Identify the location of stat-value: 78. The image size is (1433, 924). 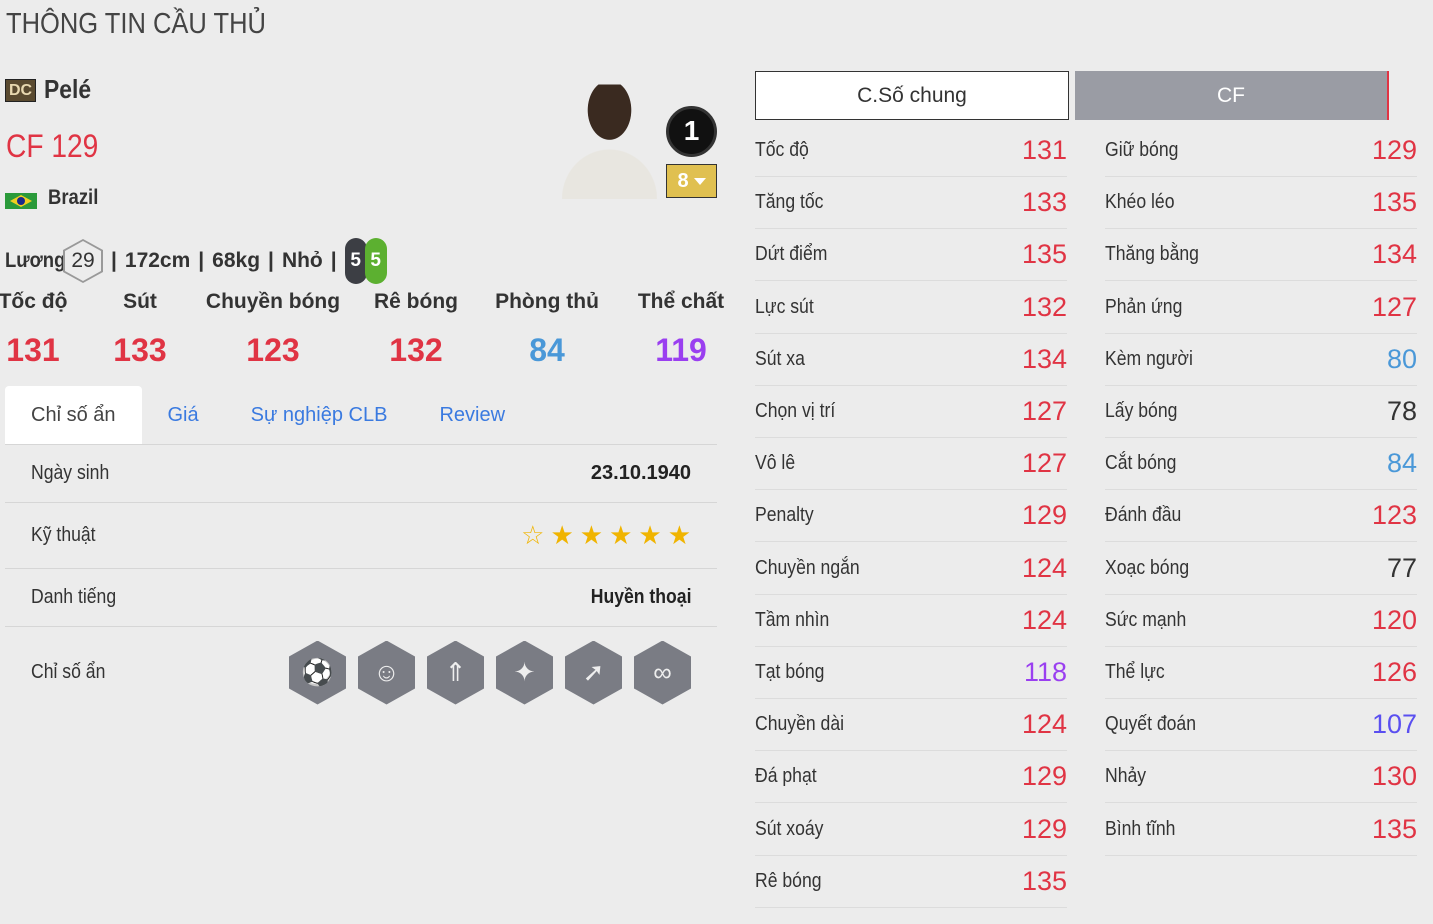
(1401, 411).